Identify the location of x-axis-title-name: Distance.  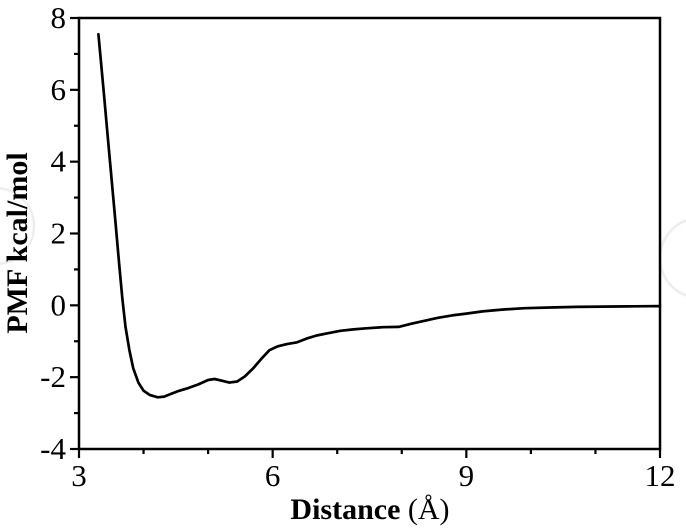
(345, 509).